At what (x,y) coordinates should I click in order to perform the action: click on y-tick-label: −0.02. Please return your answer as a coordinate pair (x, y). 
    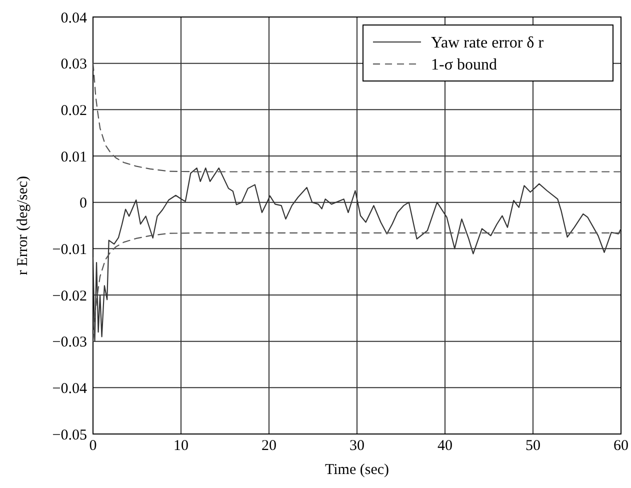
    Looking at the image, I should click on (69, 296).